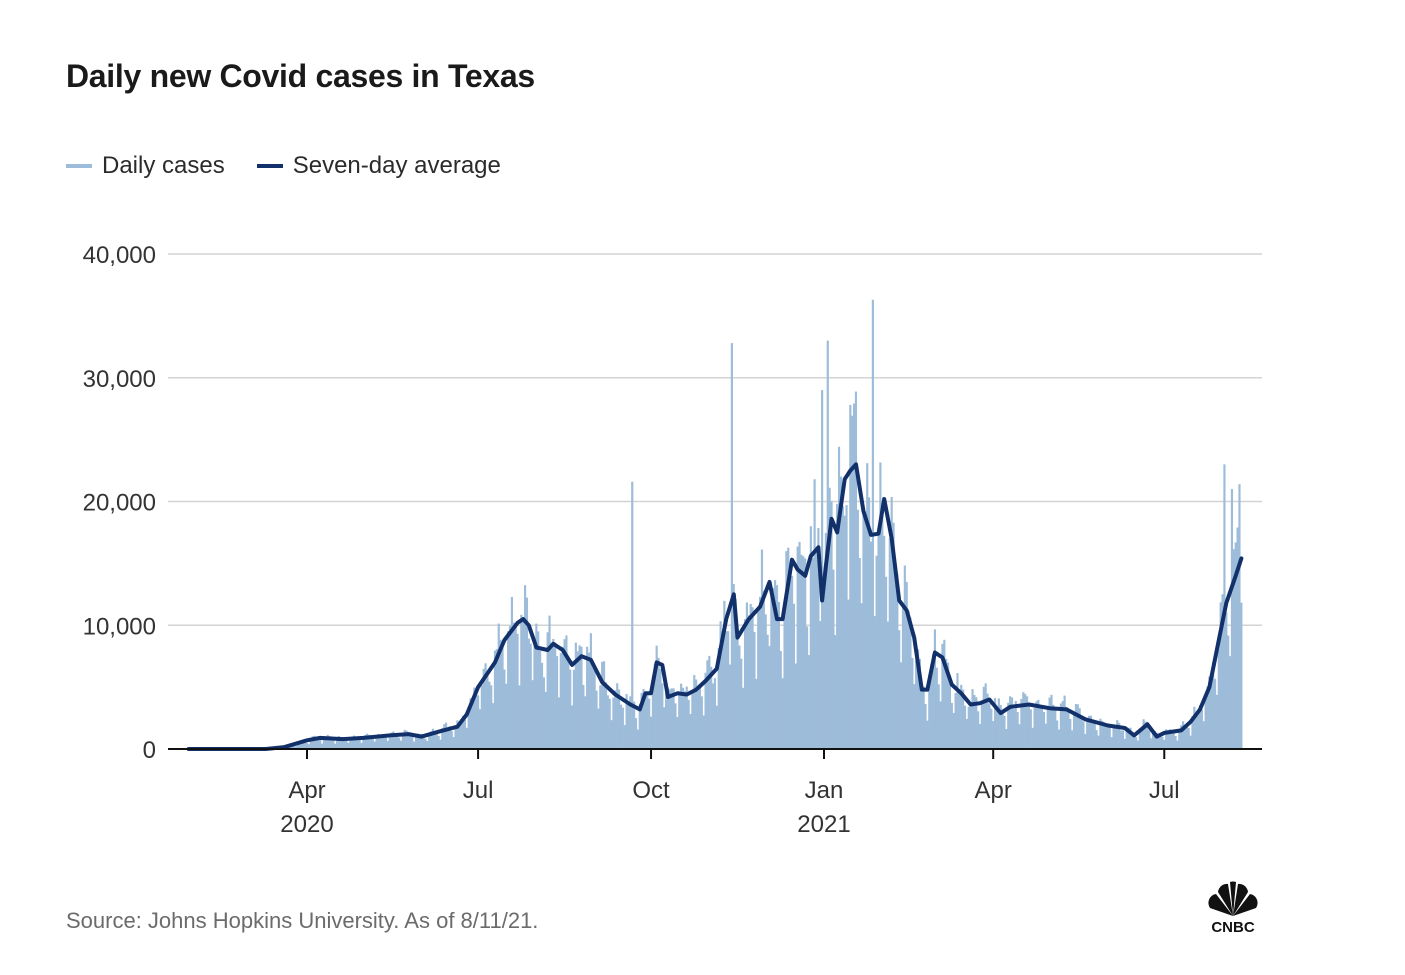 This screenshot has height=975, width=1405. I want to click on legend-swatch-average, so click(269, 166).